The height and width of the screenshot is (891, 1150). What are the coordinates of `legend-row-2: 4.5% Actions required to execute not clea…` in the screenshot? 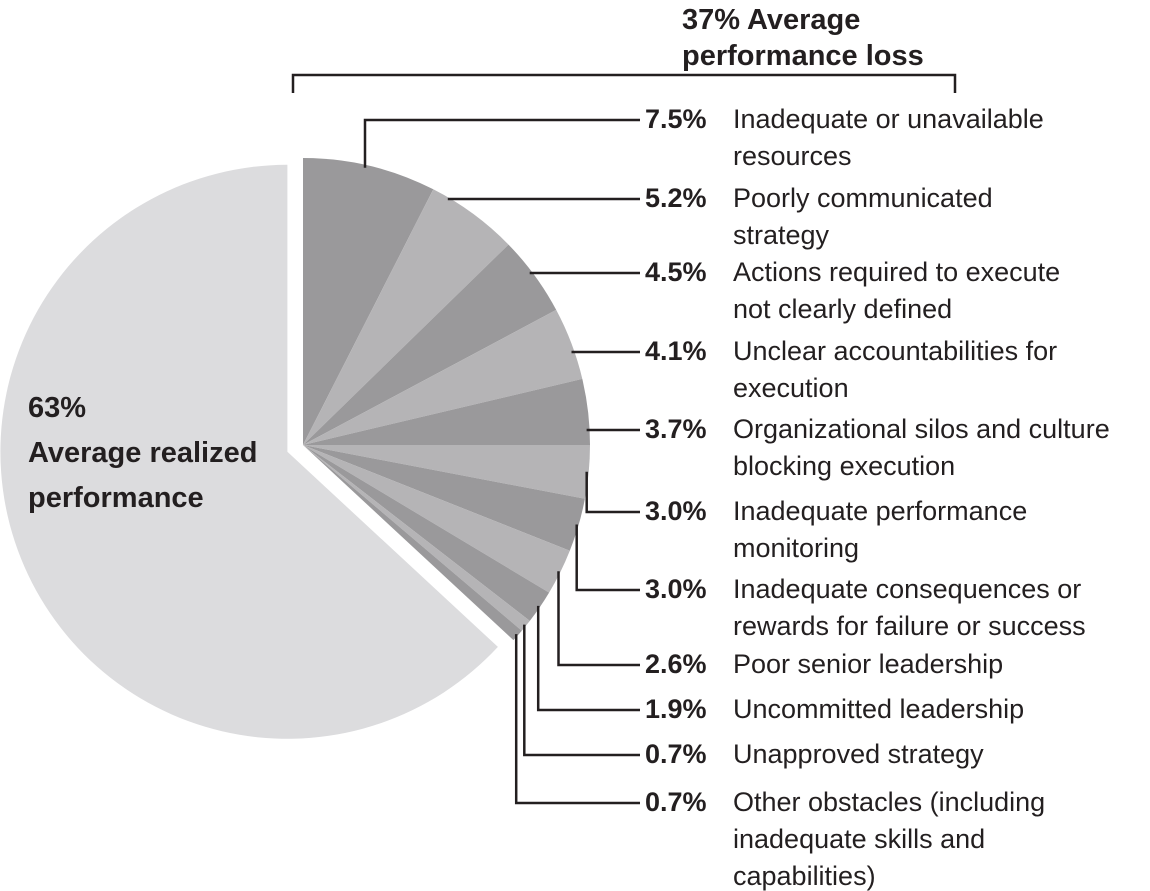 It's located at (897, 291).